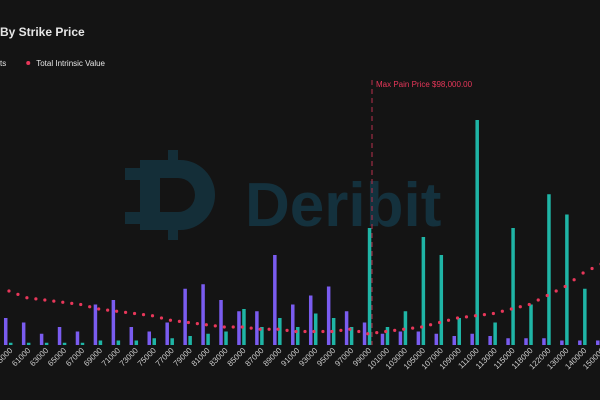 The height and width of the screenshot is (400, 600). What do you see at coordinates (344, 357) in the screenshot?
I see `x-tick-label: 97000` at bounding box center [344, 357].